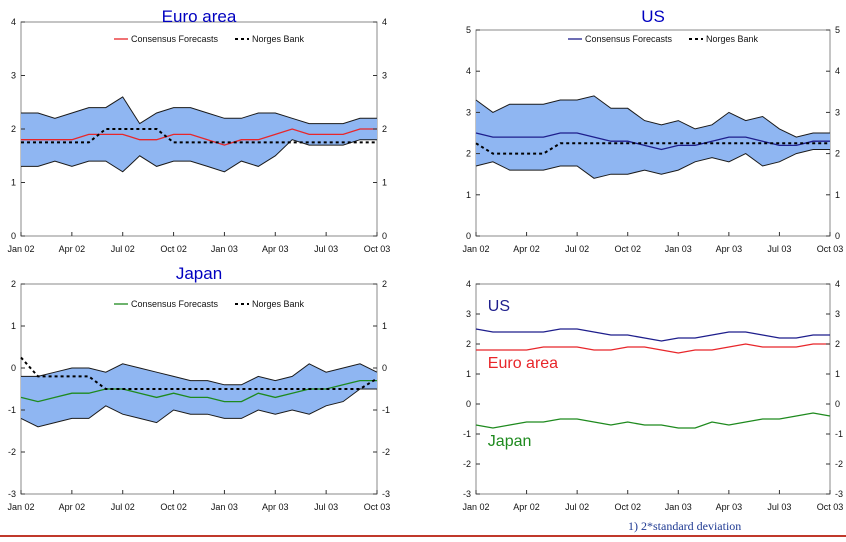 This screenshot has width=846, height=542. What do you see at coordinates (499, 306) in the screenshot?
I see `series-label-us: US` at bounding box center [499, 306].